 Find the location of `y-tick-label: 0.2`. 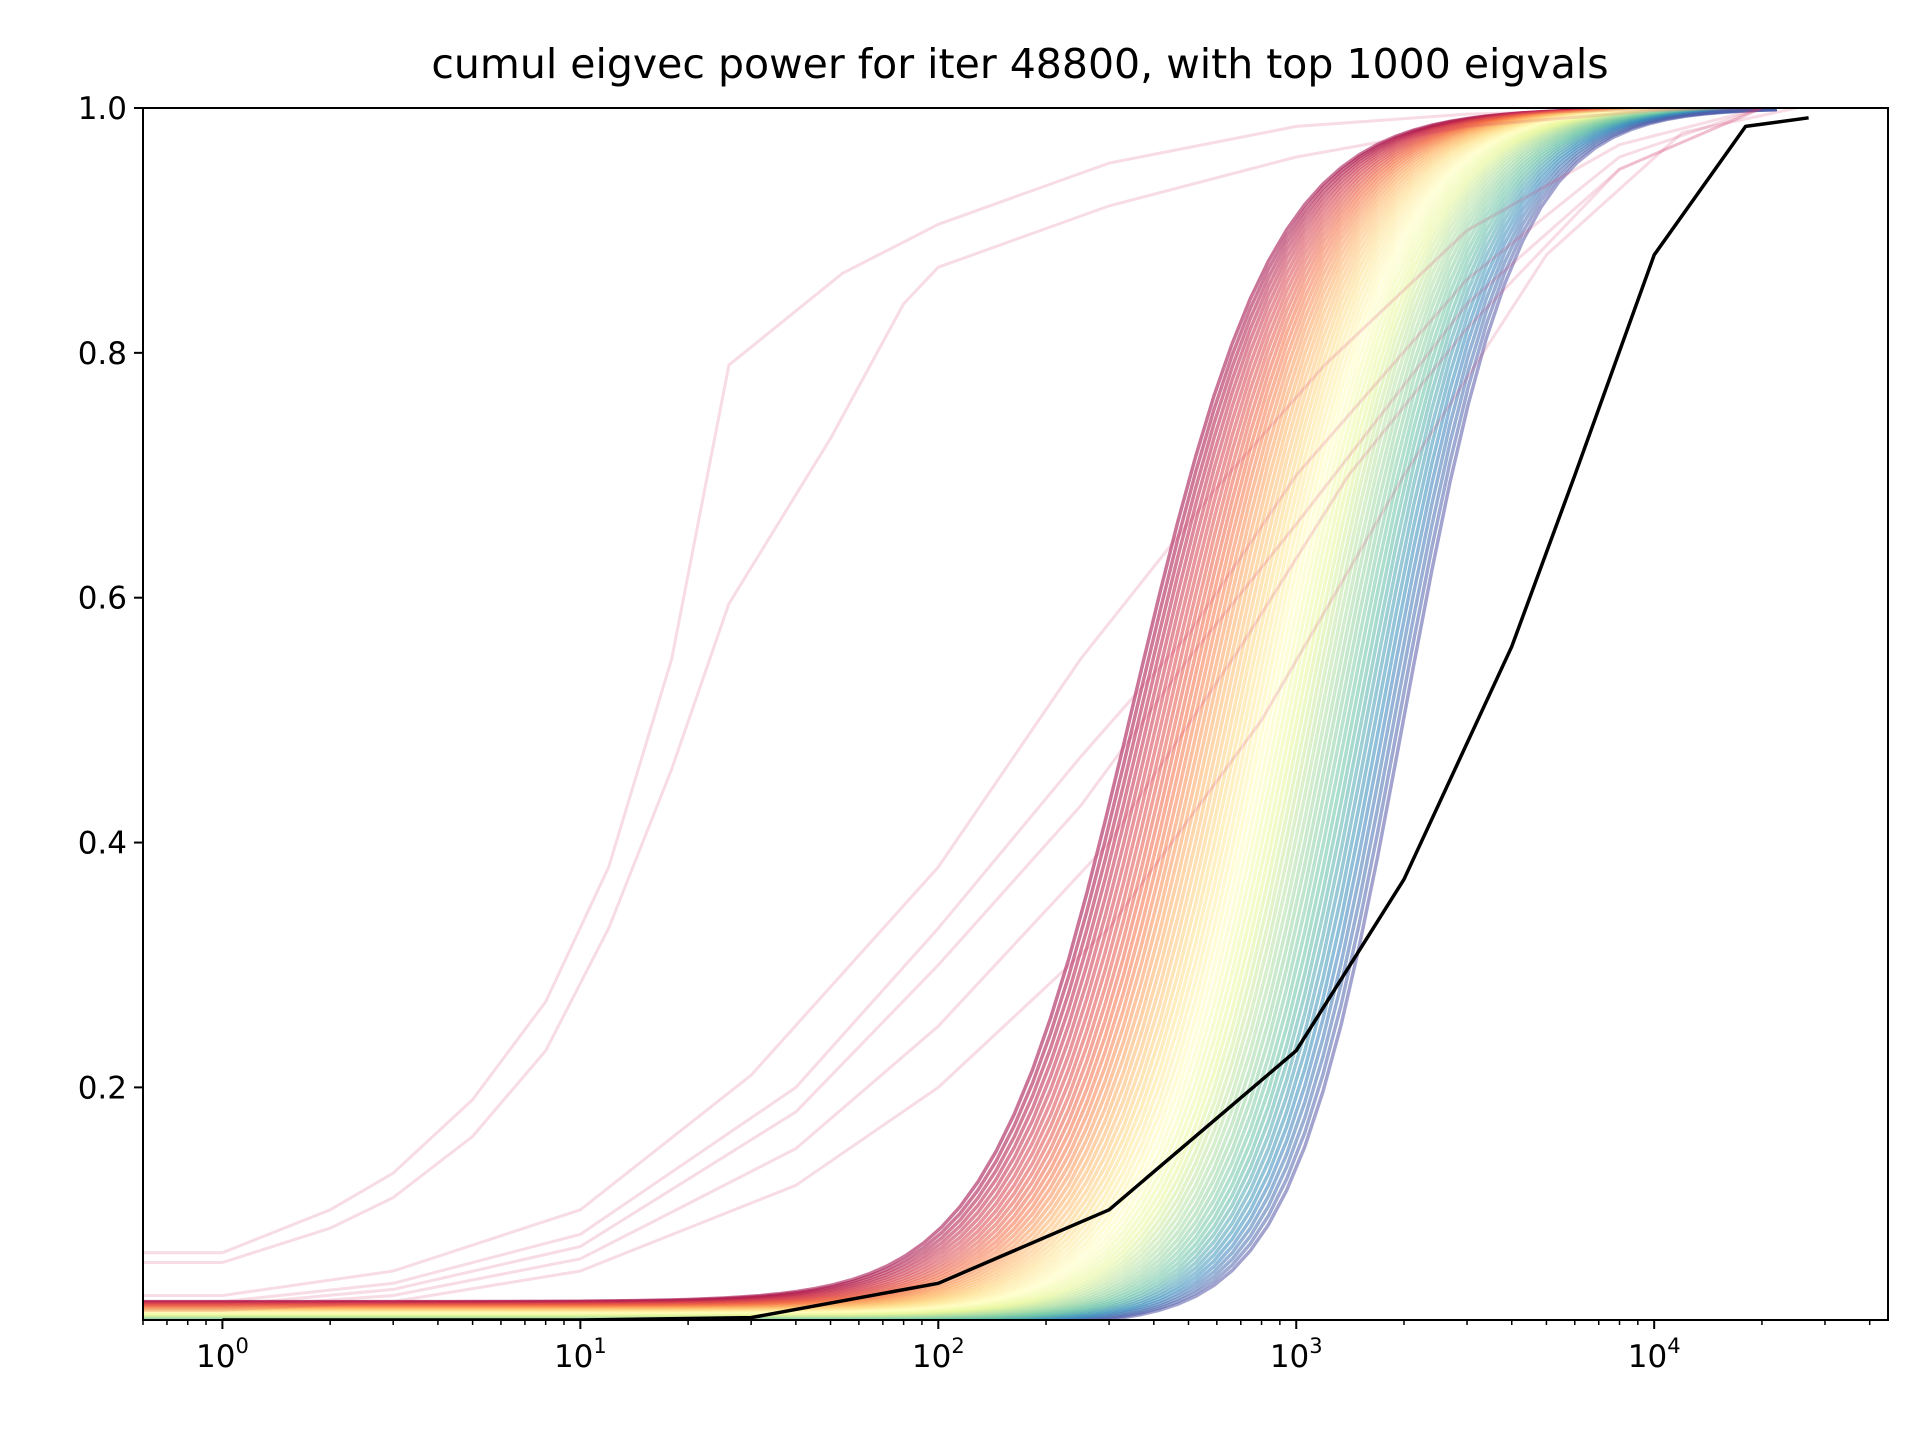

y-tick-label: 0.2 is located at coordinates (102, 1088).